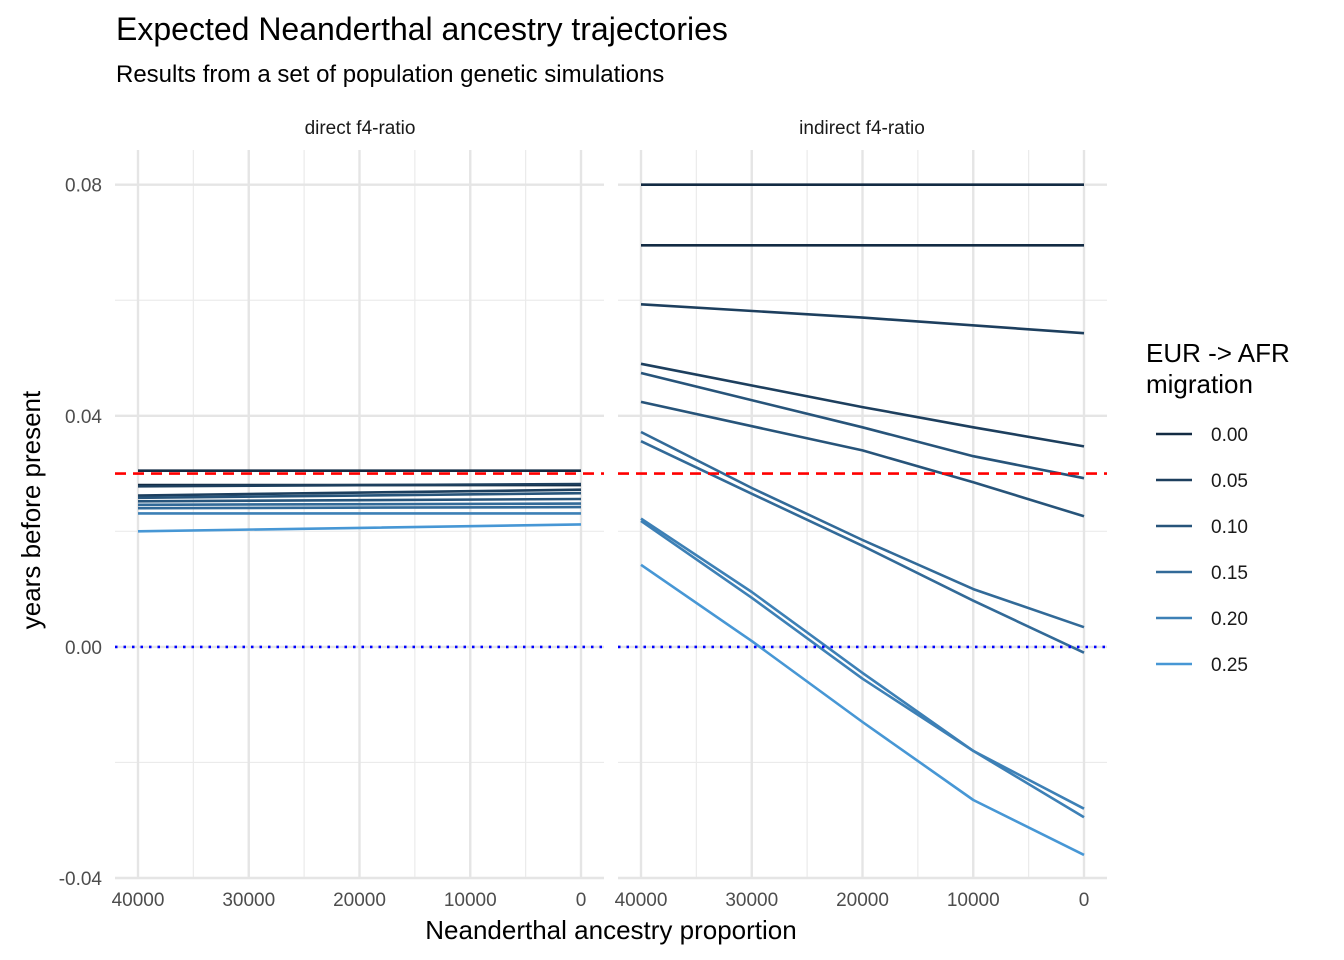 This screenshot has height=960, width=1344. What do you see at coordinates (1199, 384) in the screenshot?
I see `legend-title-line2: migration` at bounding box center [1199, 384].